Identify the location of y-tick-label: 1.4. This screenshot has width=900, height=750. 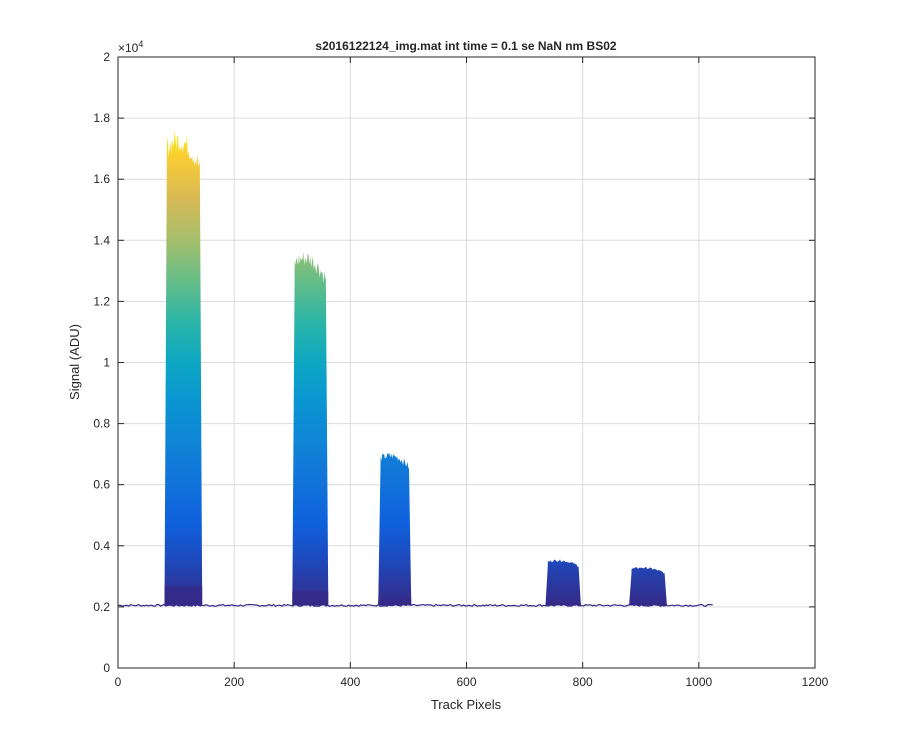
(101, 240).